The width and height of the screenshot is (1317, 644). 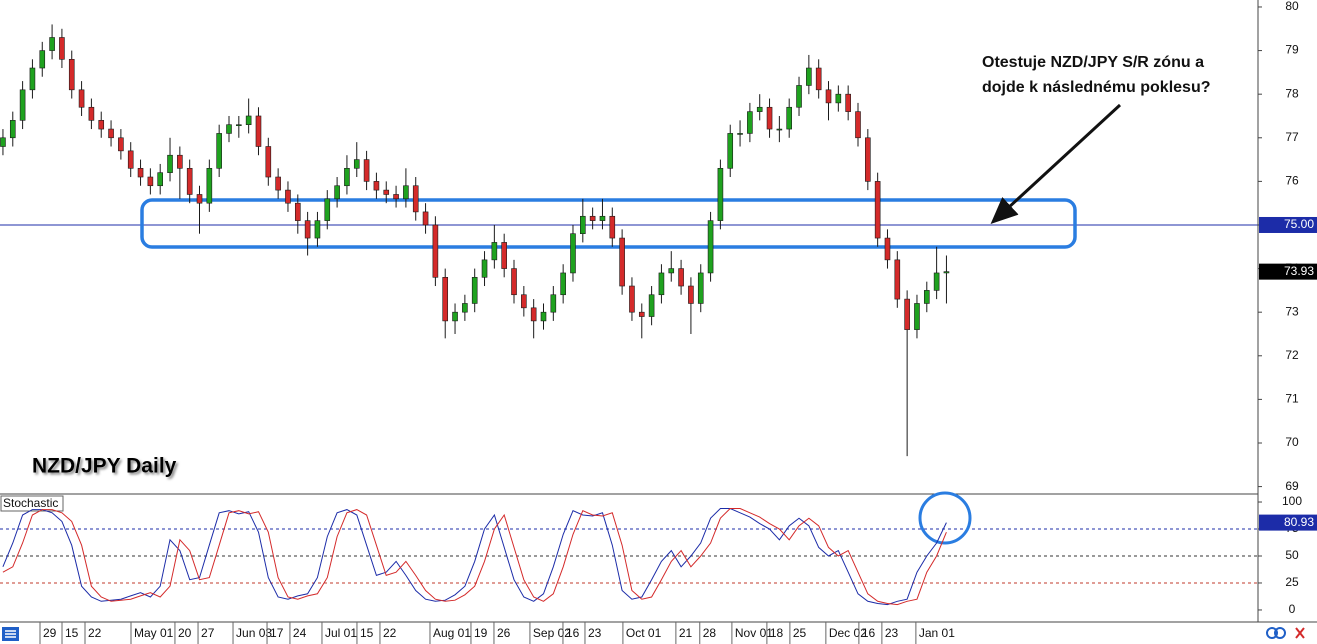 What do you see at coordinates (552, 633) in the screenshot?
I see `x-tick-label: Sep 02` at bounding box center [552, 633].